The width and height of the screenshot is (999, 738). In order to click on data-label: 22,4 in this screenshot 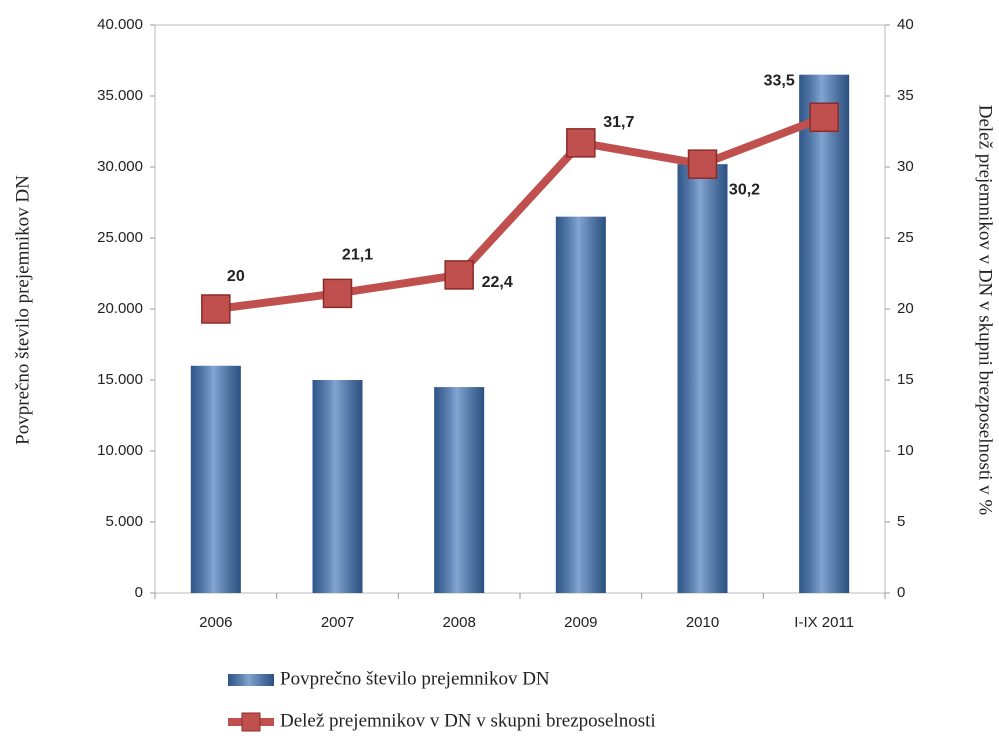, I will do `click(497, 282)`.